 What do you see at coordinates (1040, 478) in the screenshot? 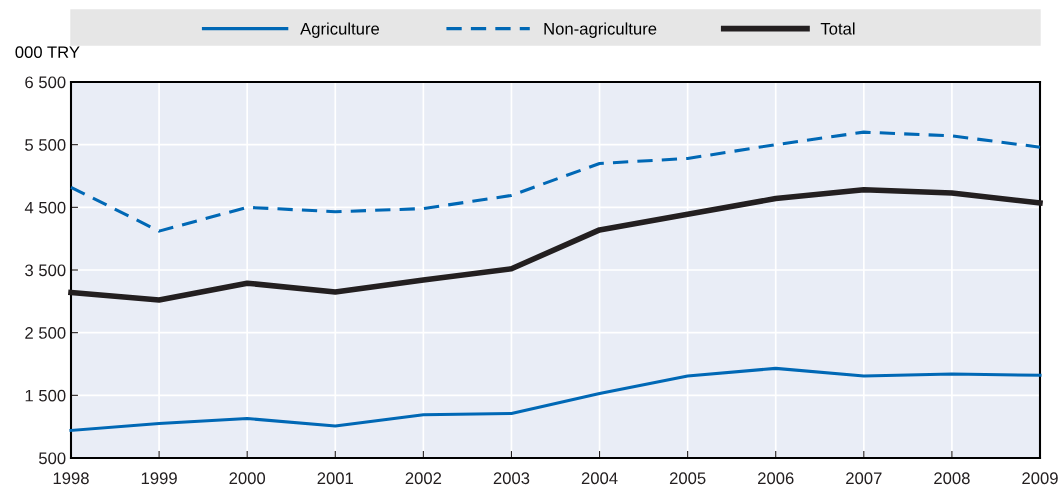
I see `x-tick-label: 2009` at bounding box center [1040, 478].